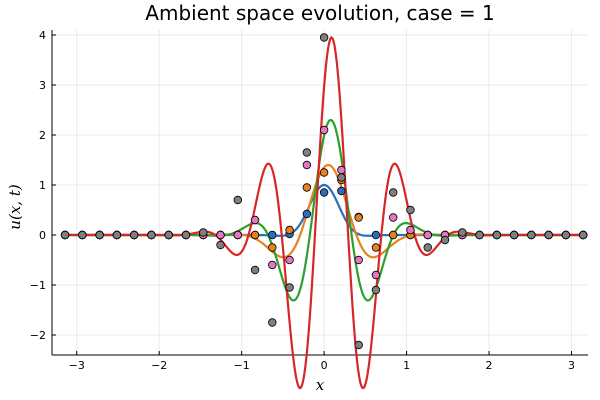  What do you see at coordinates (42, 85) in the screenshot?
I see `y-tick-label: 3` at bounding box center [42, 85].